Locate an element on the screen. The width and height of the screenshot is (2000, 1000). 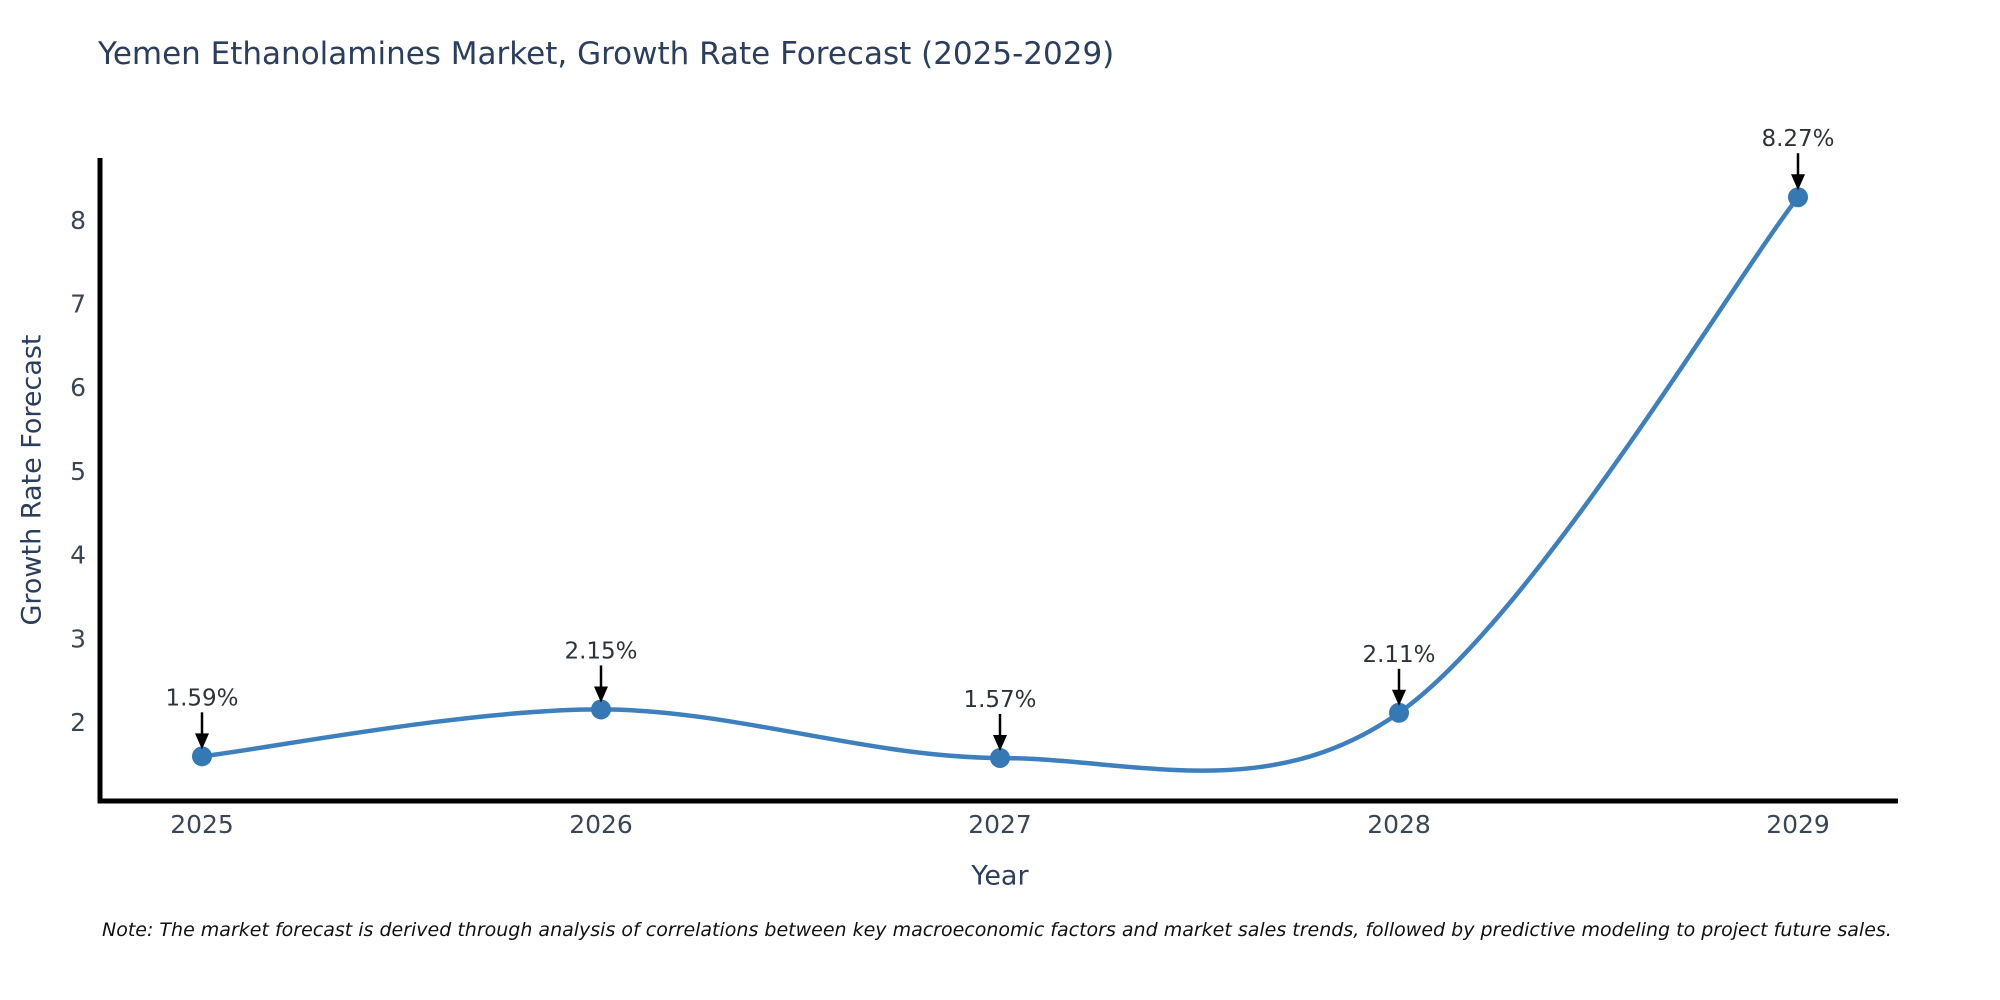
annotation-label: 2.15% is located at coordinates (600, 651).